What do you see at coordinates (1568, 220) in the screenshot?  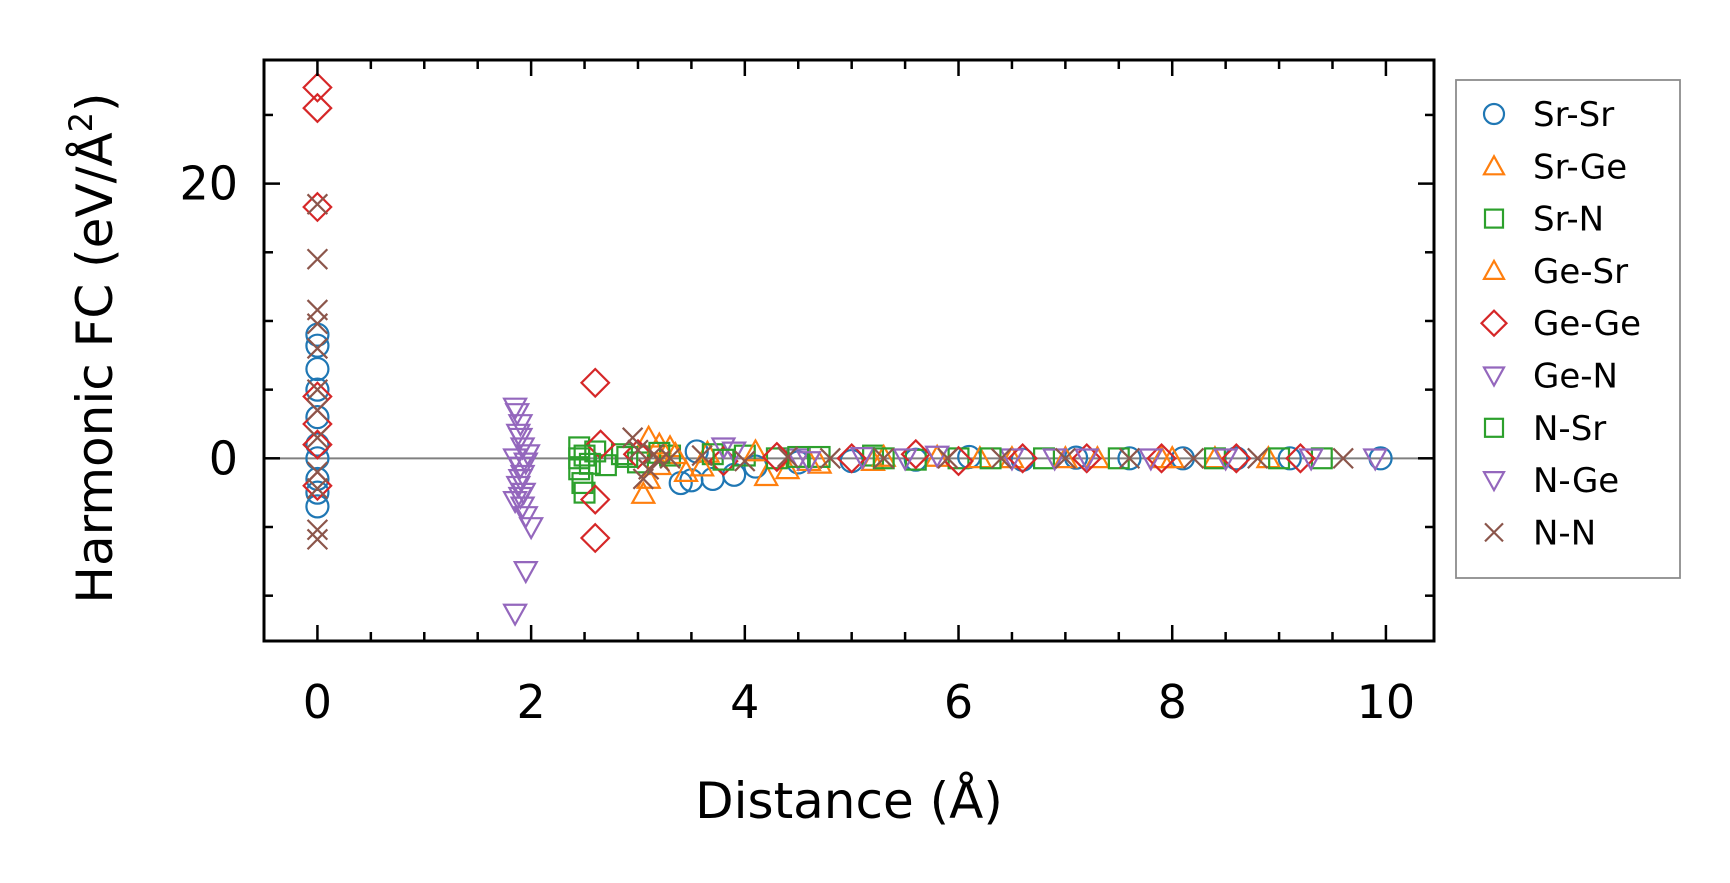 I see `legend-label: Sr-N` at bounding box center [1568, 220].